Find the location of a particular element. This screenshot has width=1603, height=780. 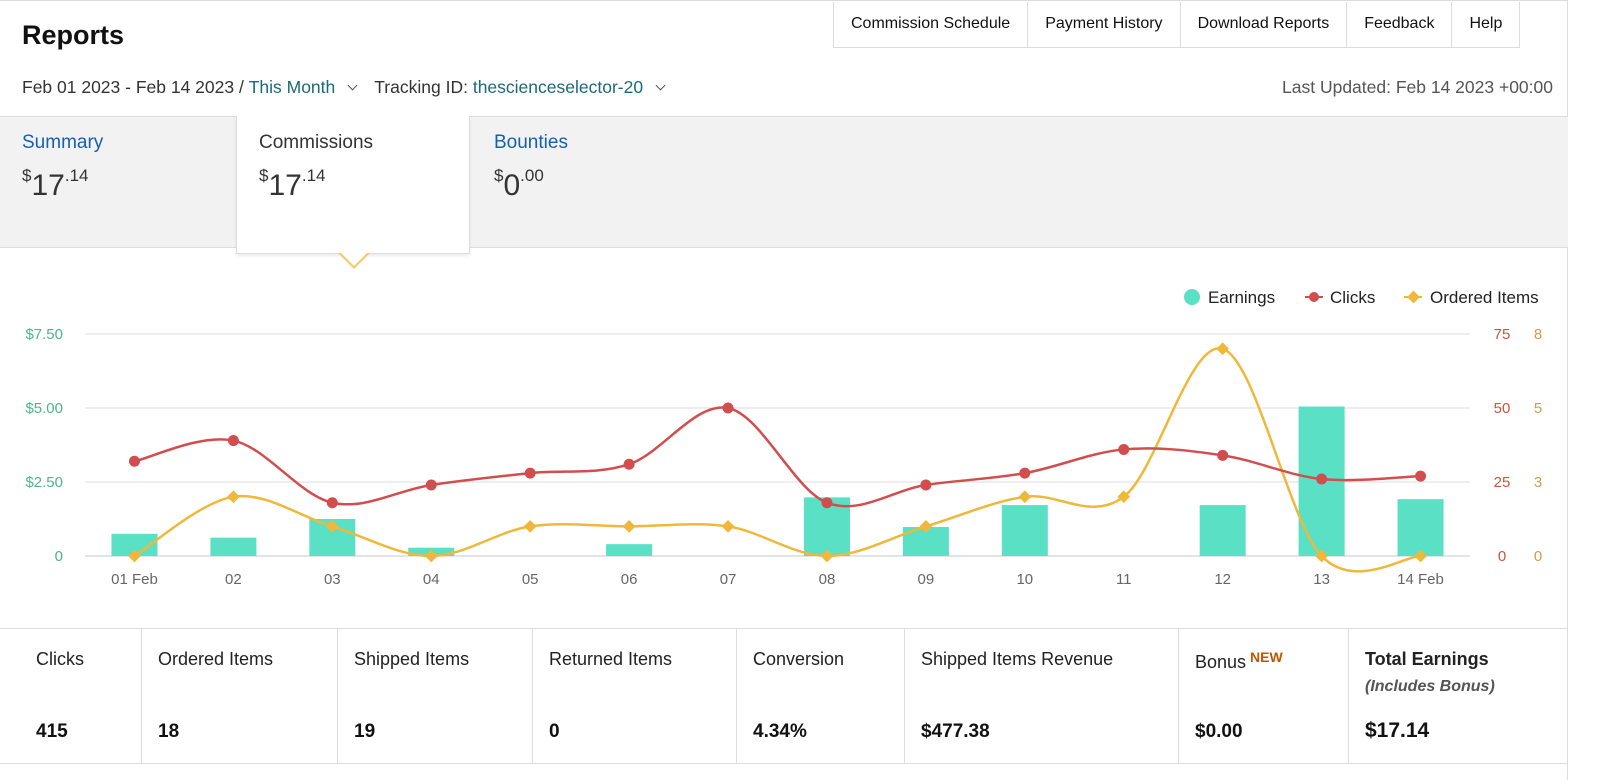

tab-bounties: Bounties $0.00 is located at coordinates (589, 185).